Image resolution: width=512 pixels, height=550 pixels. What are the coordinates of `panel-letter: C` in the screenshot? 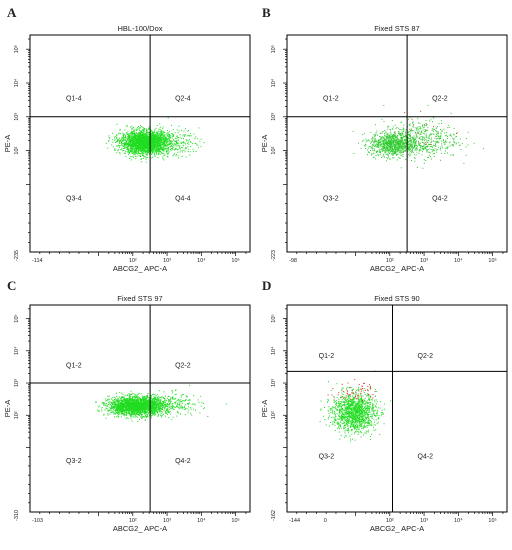 It's located at (11, 285).